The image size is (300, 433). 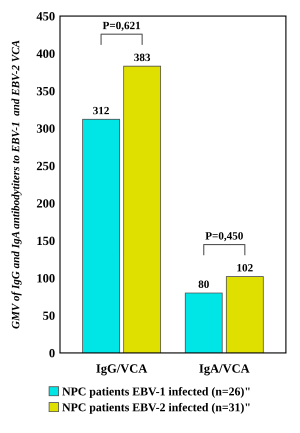 I want to click on y-tick-label: 450, so click(x=45, y=16).